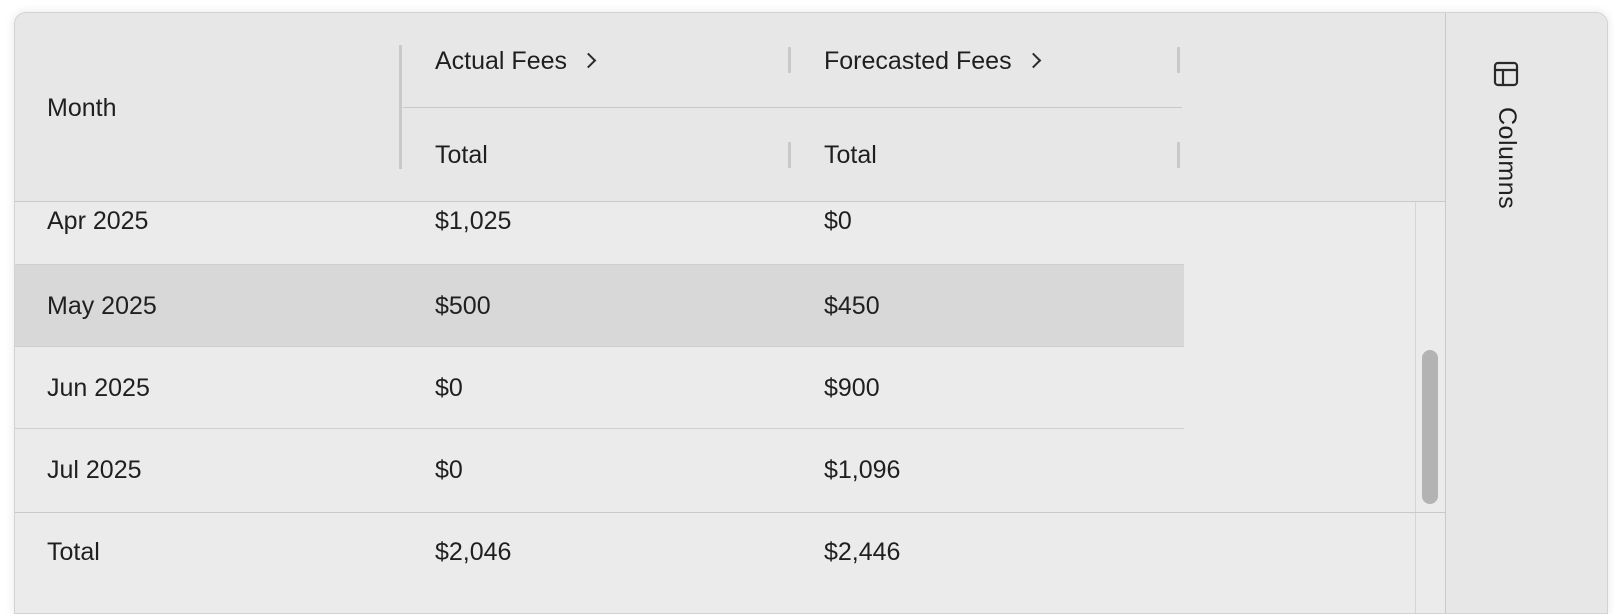 This screenshot has width=1614, height=614. Describe the element at coordinates (94, 470) in the screenshot. I see `cell-month: Jul 2025` at that location.